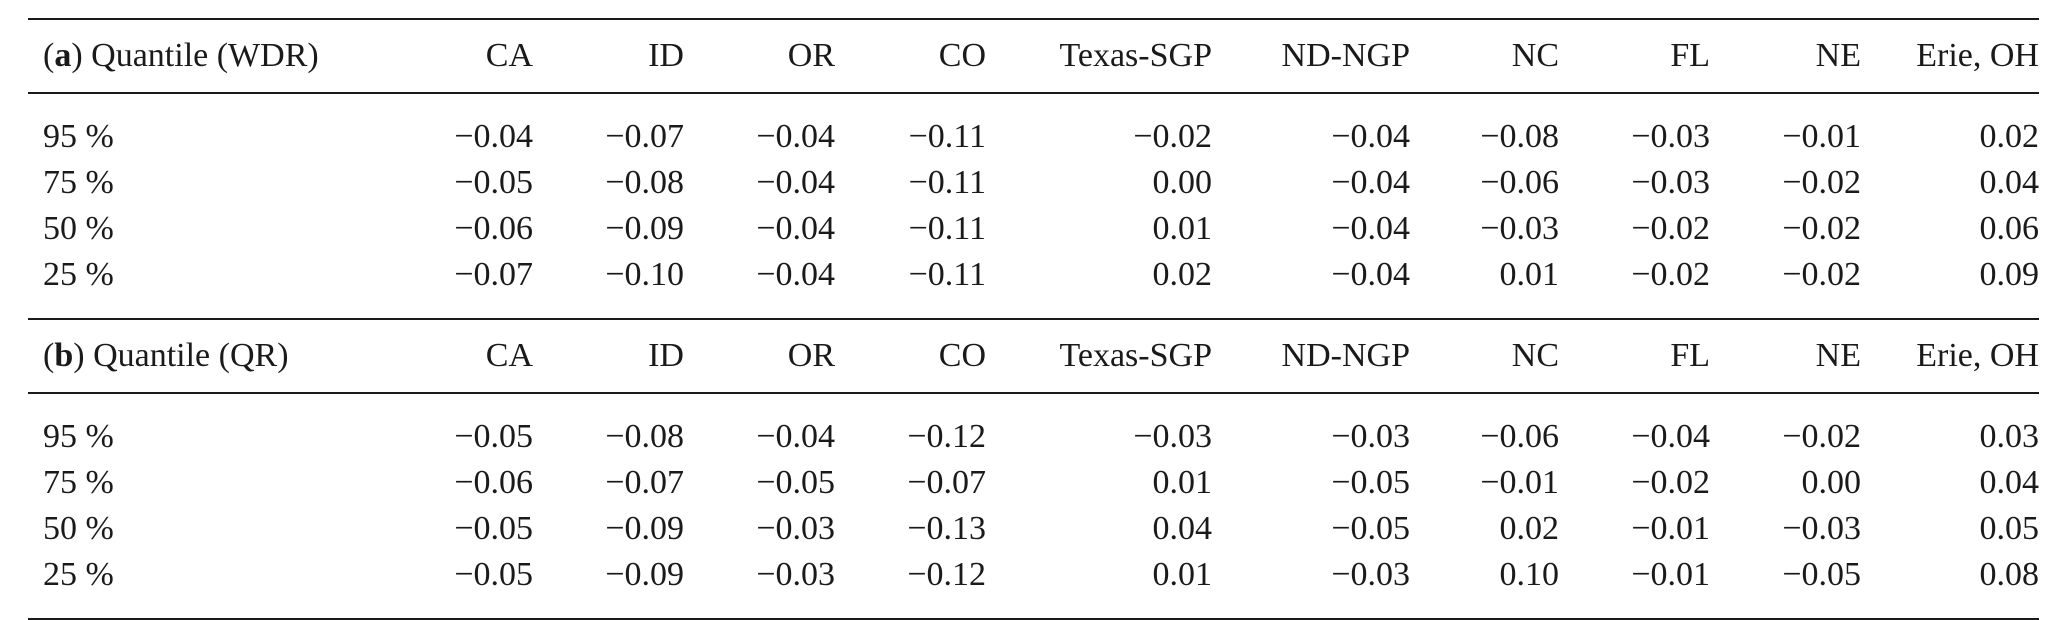  Describe the element at coordinates (759, 356) in the screenshot. I see `column-header: OR` at that location.